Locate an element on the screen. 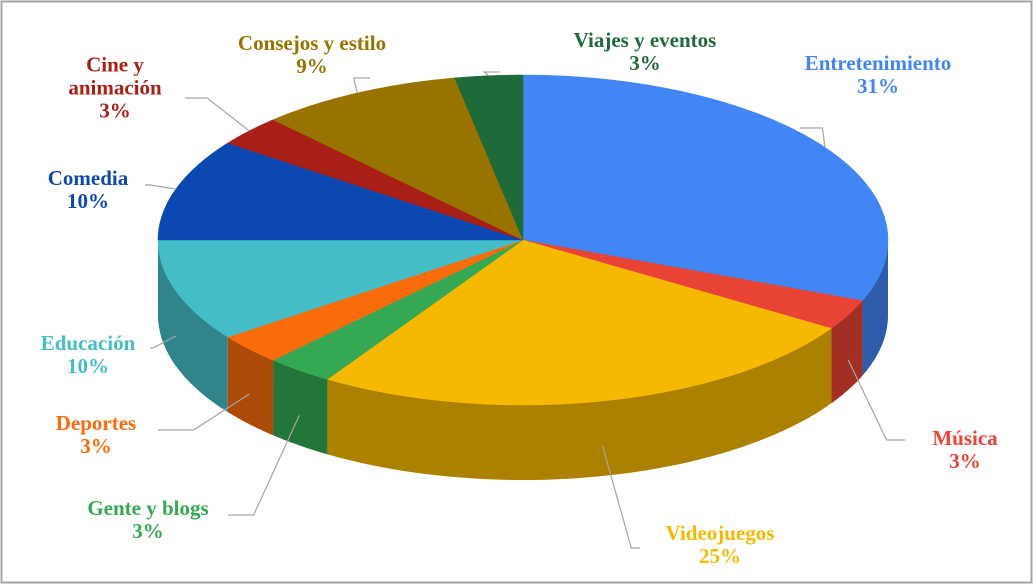 The image size is (1033, 584). data-label: Gente y blogs 3% is located at coordinates (148, 520).